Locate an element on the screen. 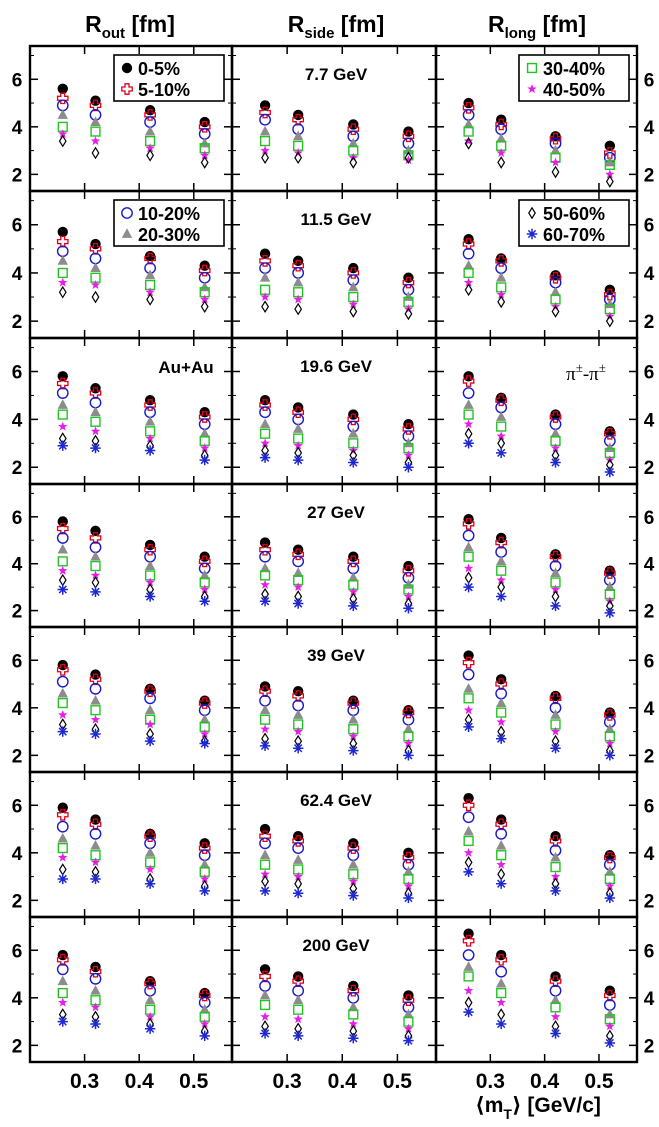 Image resolution: width=659 pixels, height=1127 pixels. y-tick-label-right: 6 is located at coordinates (649, 951).